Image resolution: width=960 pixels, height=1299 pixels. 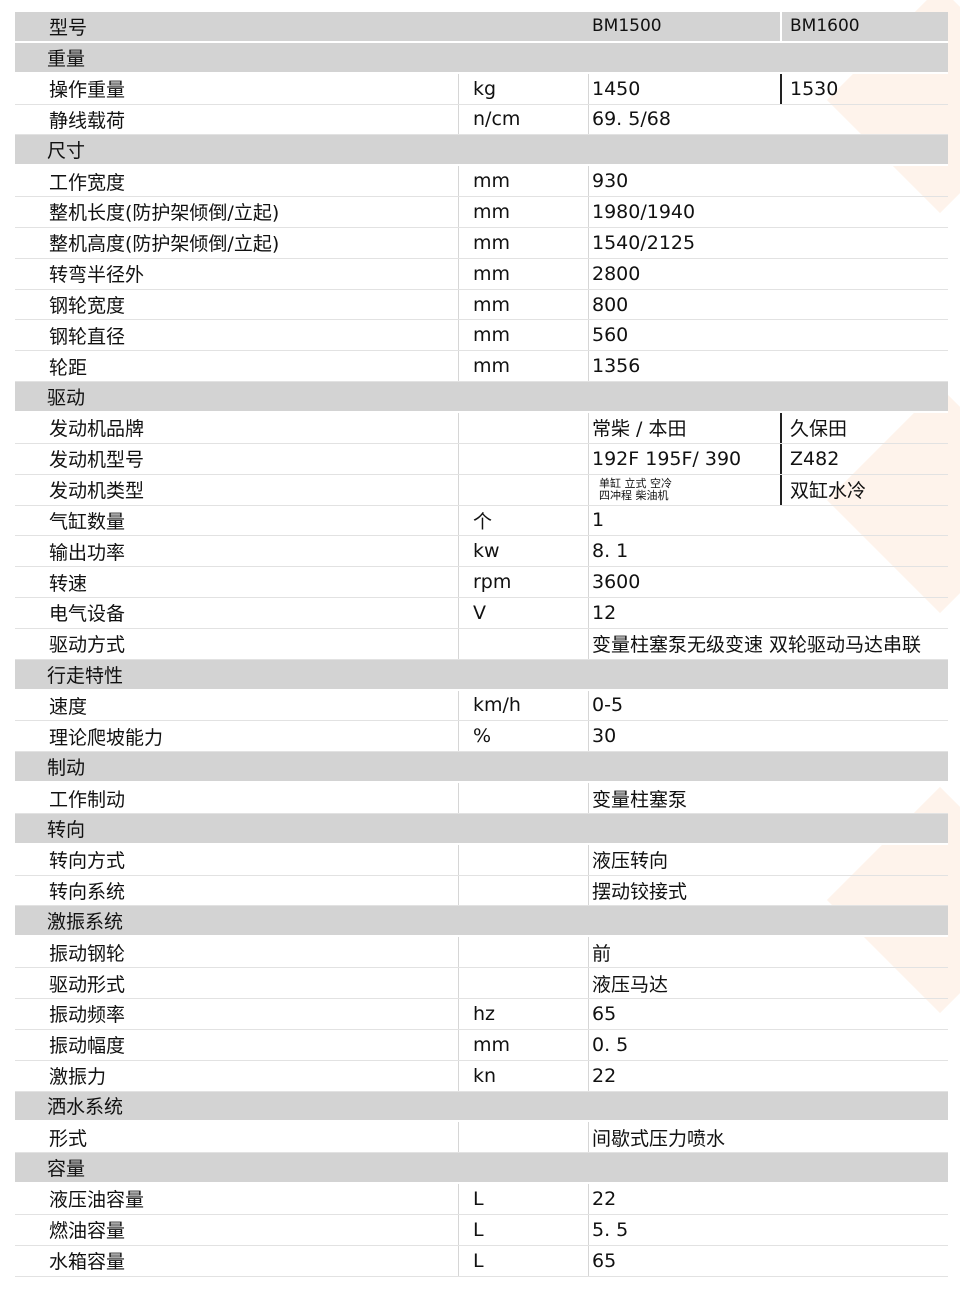 What do you see at coordinates (684, 242) in the screenshot?
I see `spec-value: 1540/2125` at bounding box center [684, 242].